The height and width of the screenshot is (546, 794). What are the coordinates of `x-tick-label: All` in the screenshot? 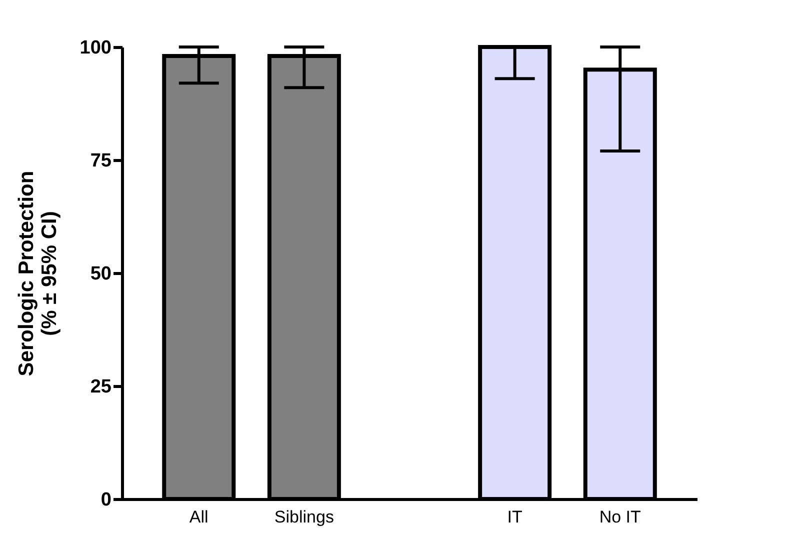 It's located at (198, 517).